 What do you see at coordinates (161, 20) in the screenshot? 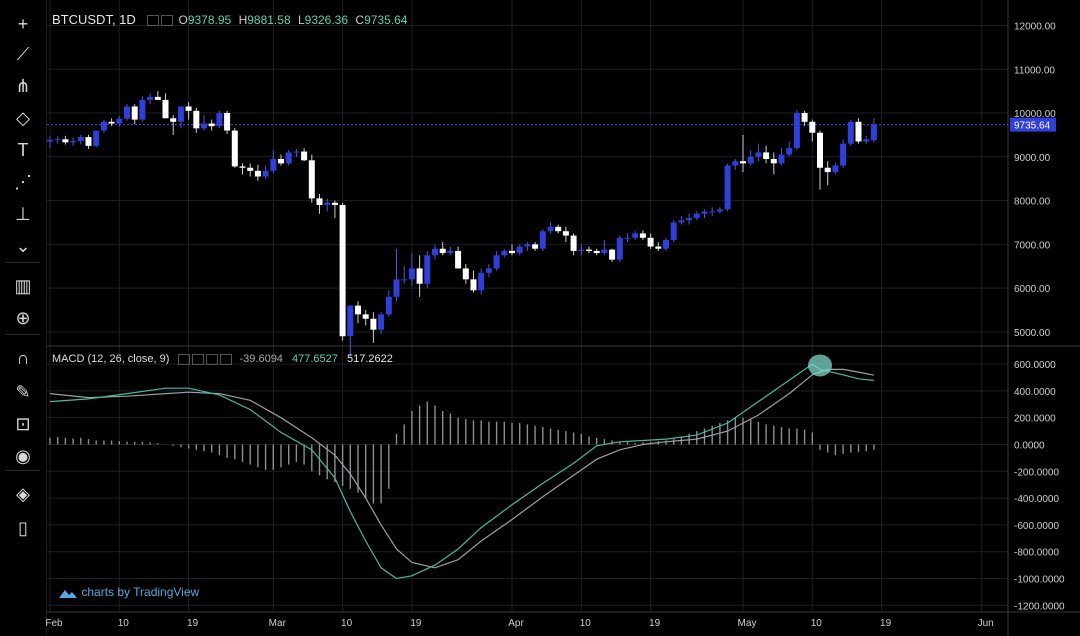
I see `legend-settings-icon` at bounding box center [161, 20].